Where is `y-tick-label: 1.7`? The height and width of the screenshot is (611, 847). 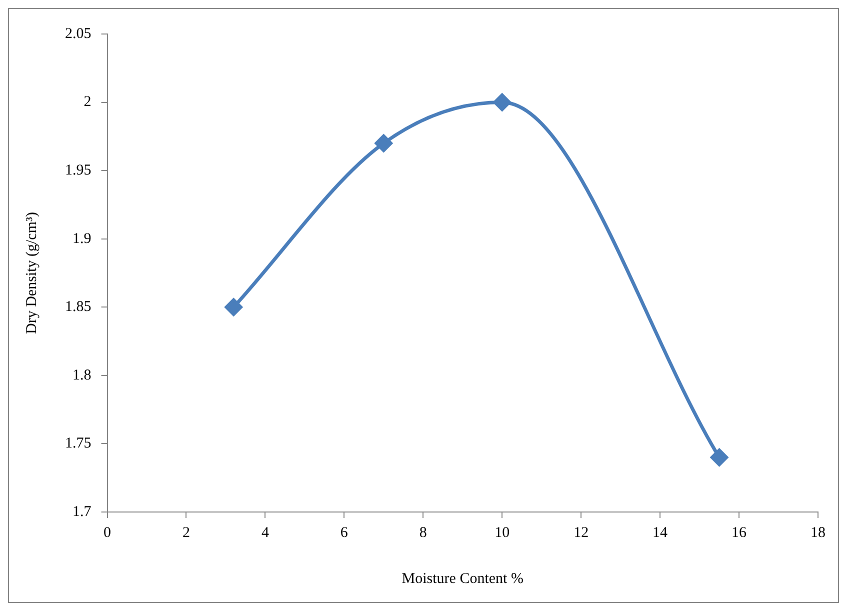 y-tick-label: 1.7 is located at coordinates (82, 512).